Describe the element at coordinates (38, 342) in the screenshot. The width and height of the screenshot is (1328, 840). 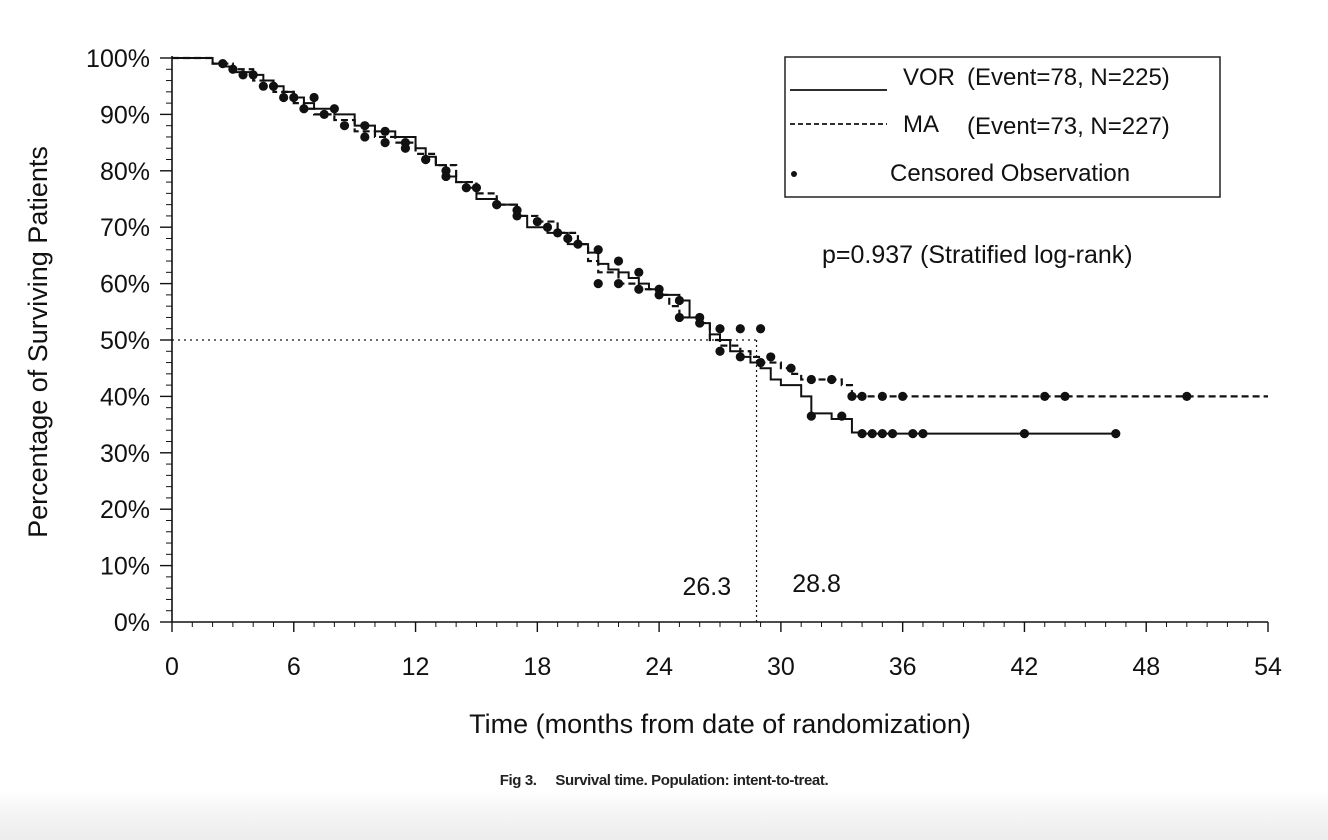
I see `y-axis-title: Percentage of Surviving Patients` at that location.